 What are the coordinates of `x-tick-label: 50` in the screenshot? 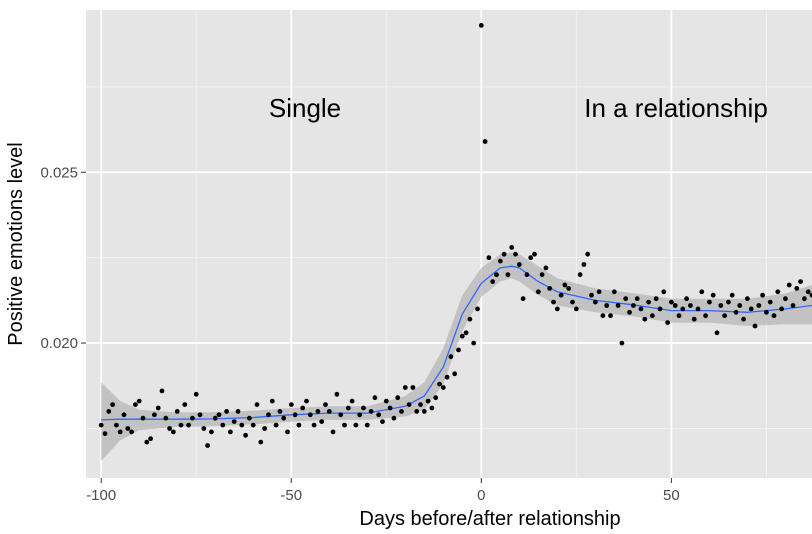 It's located at (671, 495).